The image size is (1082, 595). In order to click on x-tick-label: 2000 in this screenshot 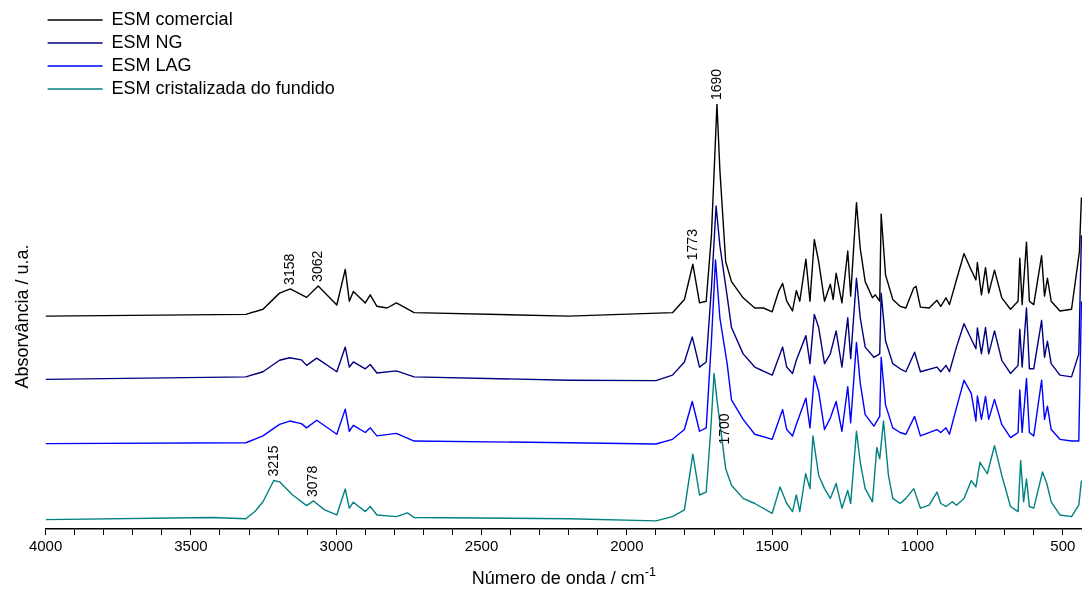, I will do `click(627, 546)`.